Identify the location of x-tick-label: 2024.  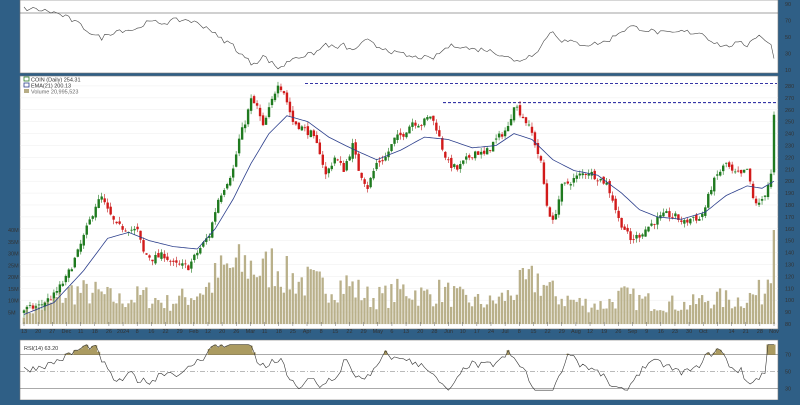
(123, 332).